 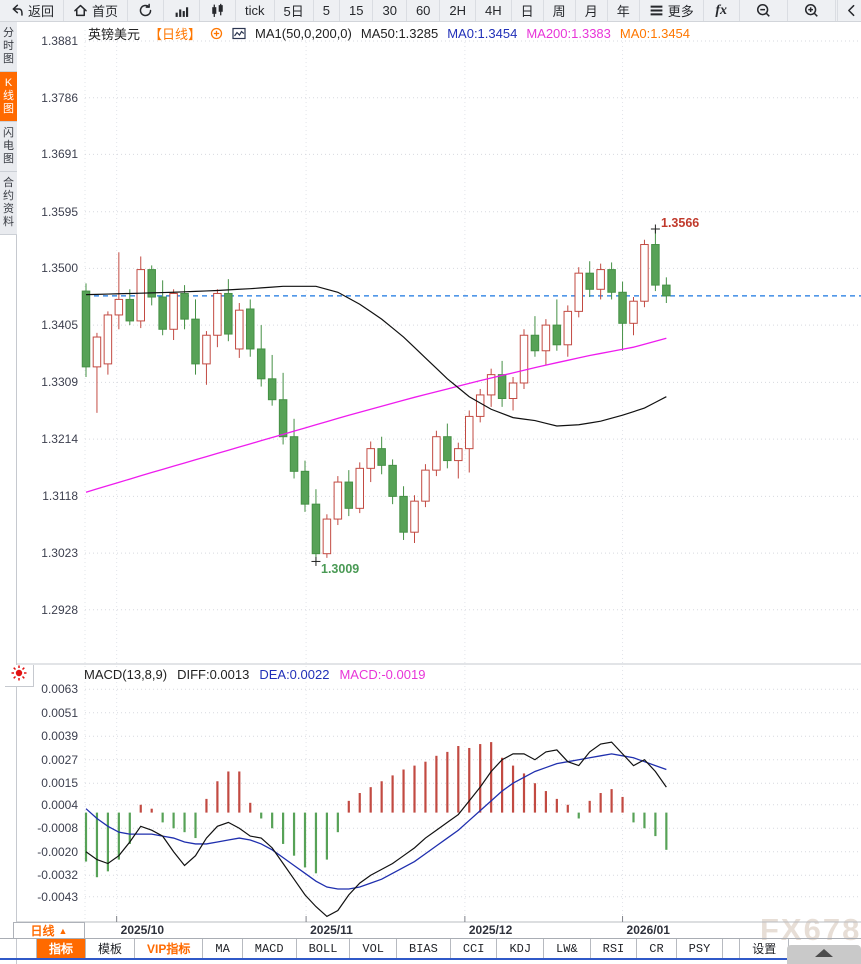 I want to click on zoom-out-button, so click(x=764, y=10).